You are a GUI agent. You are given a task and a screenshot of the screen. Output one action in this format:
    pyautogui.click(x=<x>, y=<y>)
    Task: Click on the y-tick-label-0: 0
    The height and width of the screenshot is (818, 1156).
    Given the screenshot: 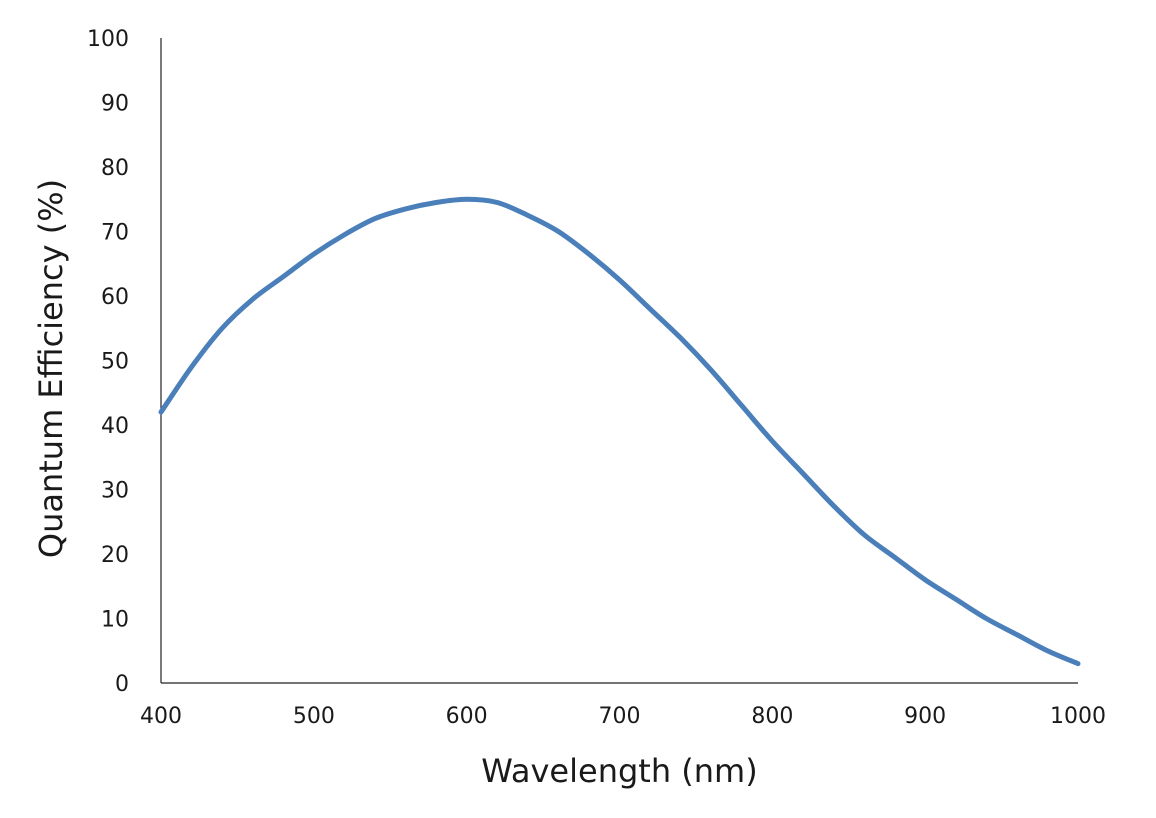 What is the action you would take?
    pyautogui.click(x=122, y=684)
    